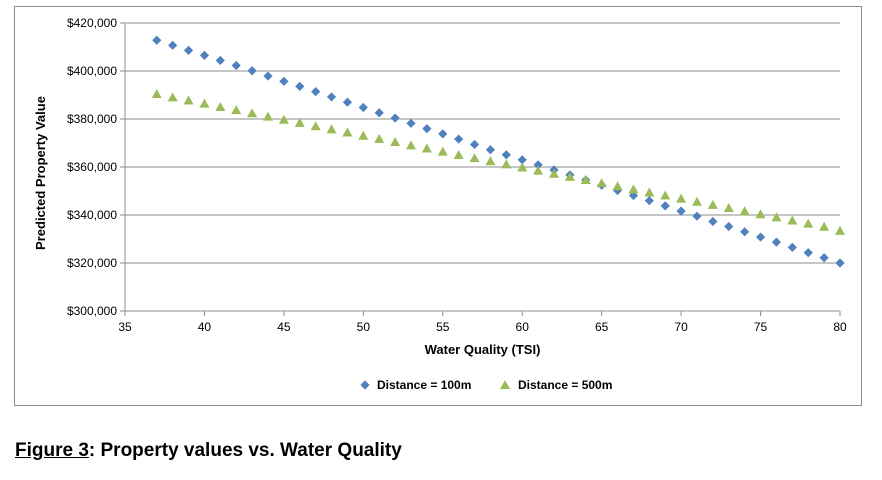 This screenshot has height=480, width=882. What do you see at coordinates (486, 385) in the screenshot?
I see `legend: Distance = 100m Distance = 500m` at bounding box center [486, 385].